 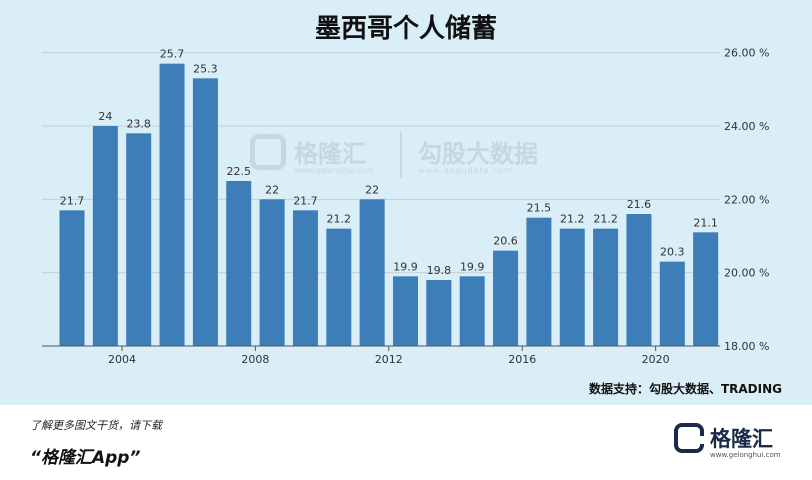 What do you see at coordinates (205, 68) in the screenshot?
I see `bar-value-label: 25.3` at bounding box center [205, 68].